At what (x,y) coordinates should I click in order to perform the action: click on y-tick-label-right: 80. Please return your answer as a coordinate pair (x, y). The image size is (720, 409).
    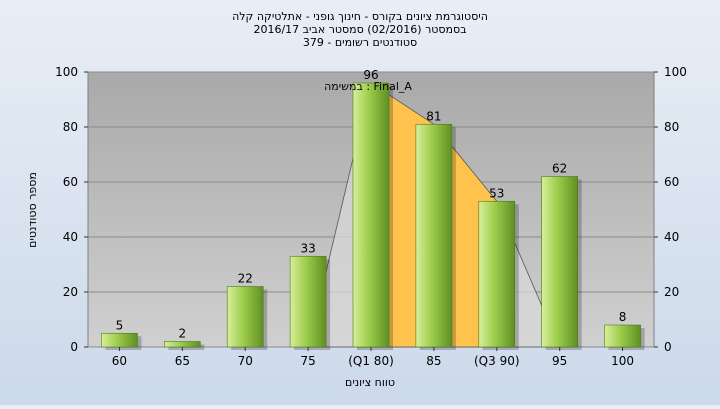
    Looking at the image, I should click on (671, 127).